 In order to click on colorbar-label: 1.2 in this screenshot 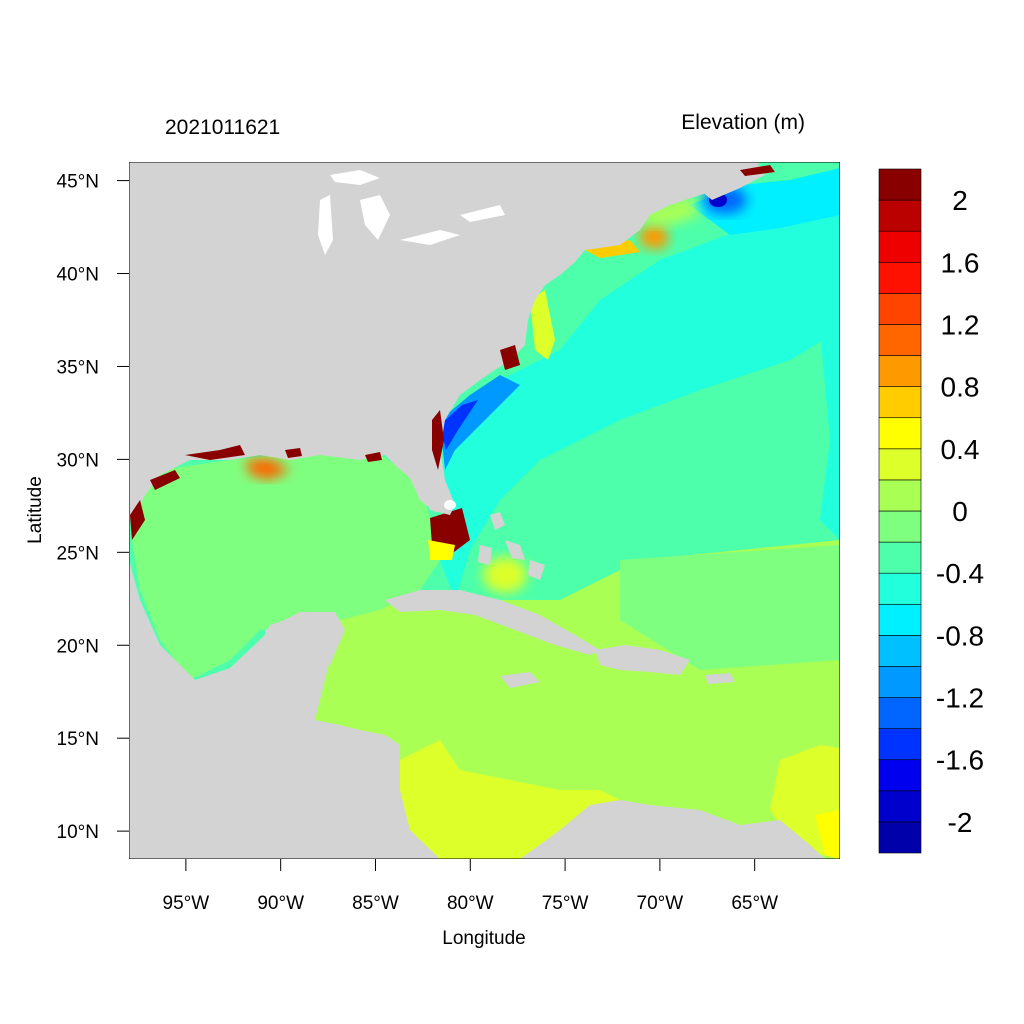, I will do `click(960, 324)`.